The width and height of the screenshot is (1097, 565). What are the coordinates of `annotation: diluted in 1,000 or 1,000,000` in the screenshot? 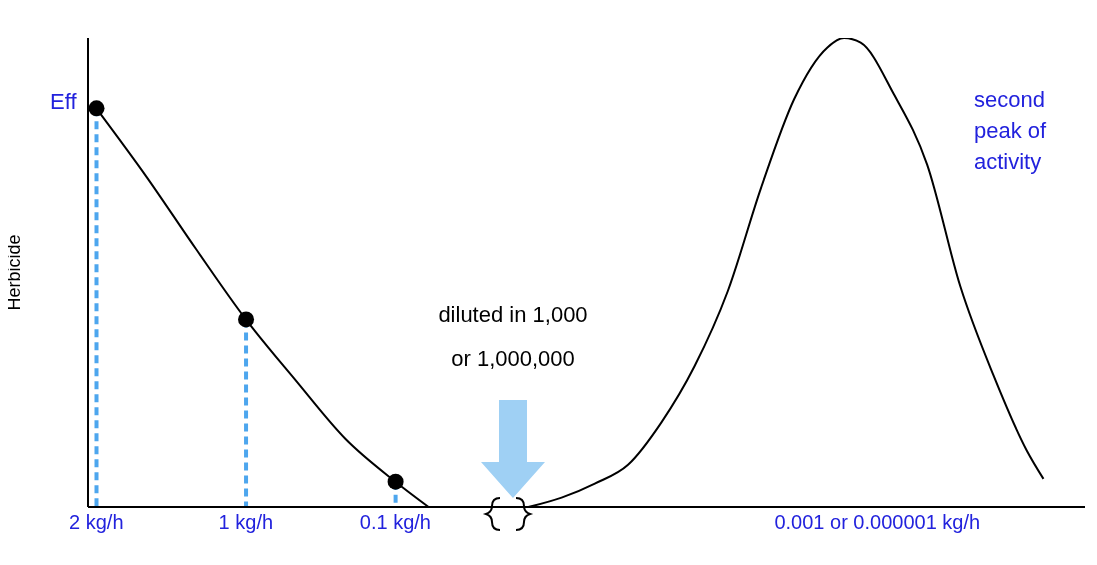 It's located at (513, 337).